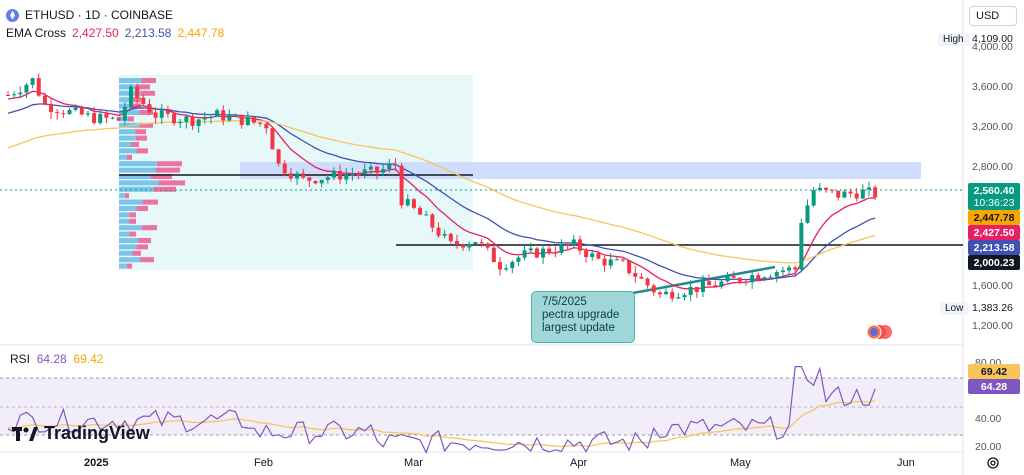  I want to click on settings-gear-icon, so click(993, 463).